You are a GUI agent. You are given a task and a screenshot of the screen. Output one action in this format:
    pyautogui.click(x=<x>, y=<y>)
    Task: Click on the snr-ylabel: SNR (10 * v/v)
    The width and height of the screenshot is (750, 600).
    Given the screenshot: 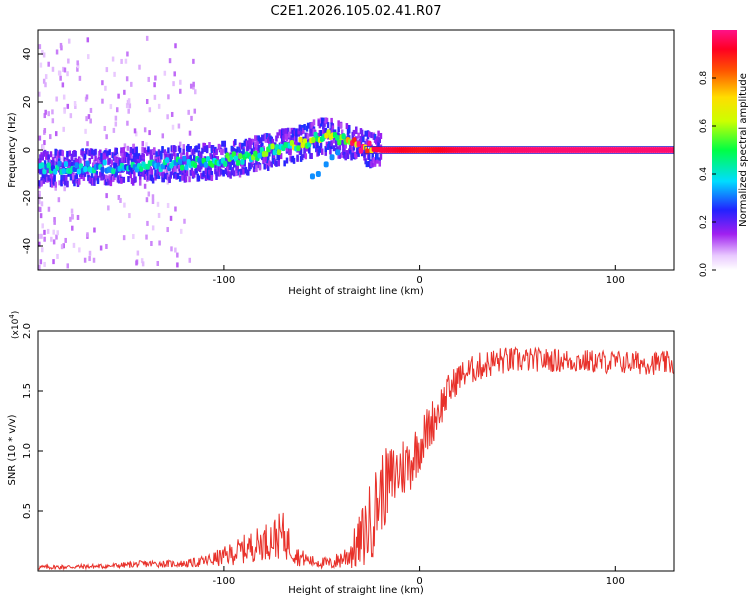 What is the action you would take?
    pyautogui.click(x=12, y=449)
    